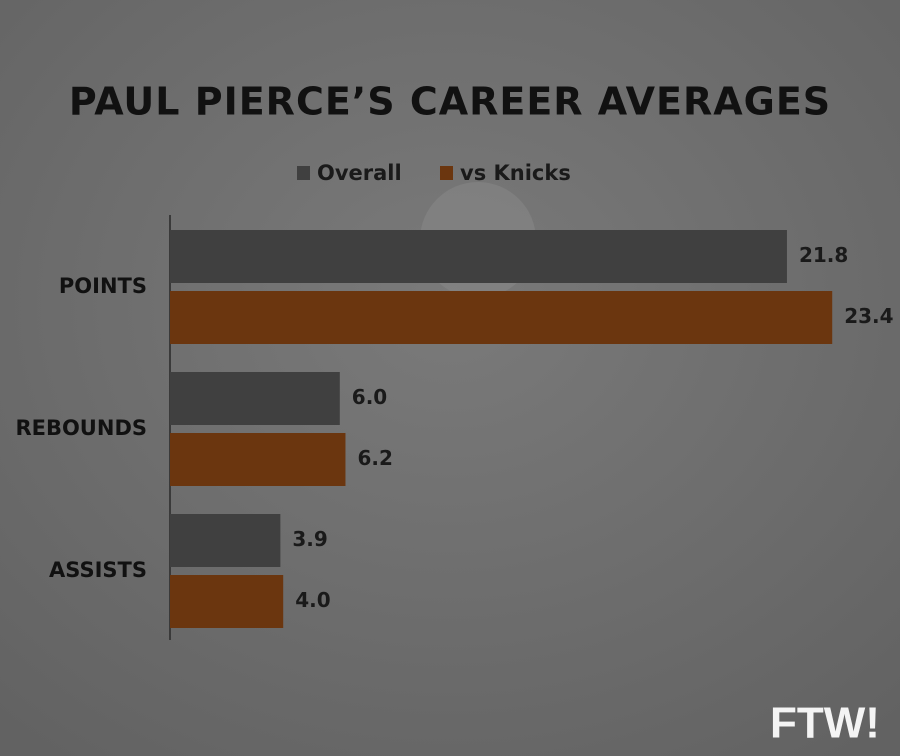 The image size is (900, 756). I want to click on legend-label: Overall, so click(359, 173).